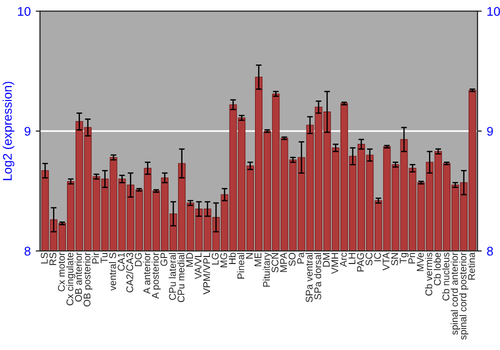 This screenshot has height=350, width=500. Describe the element at coordinates (24, 11) in the screenshot. I see `y-tick-label: 10` at that location.